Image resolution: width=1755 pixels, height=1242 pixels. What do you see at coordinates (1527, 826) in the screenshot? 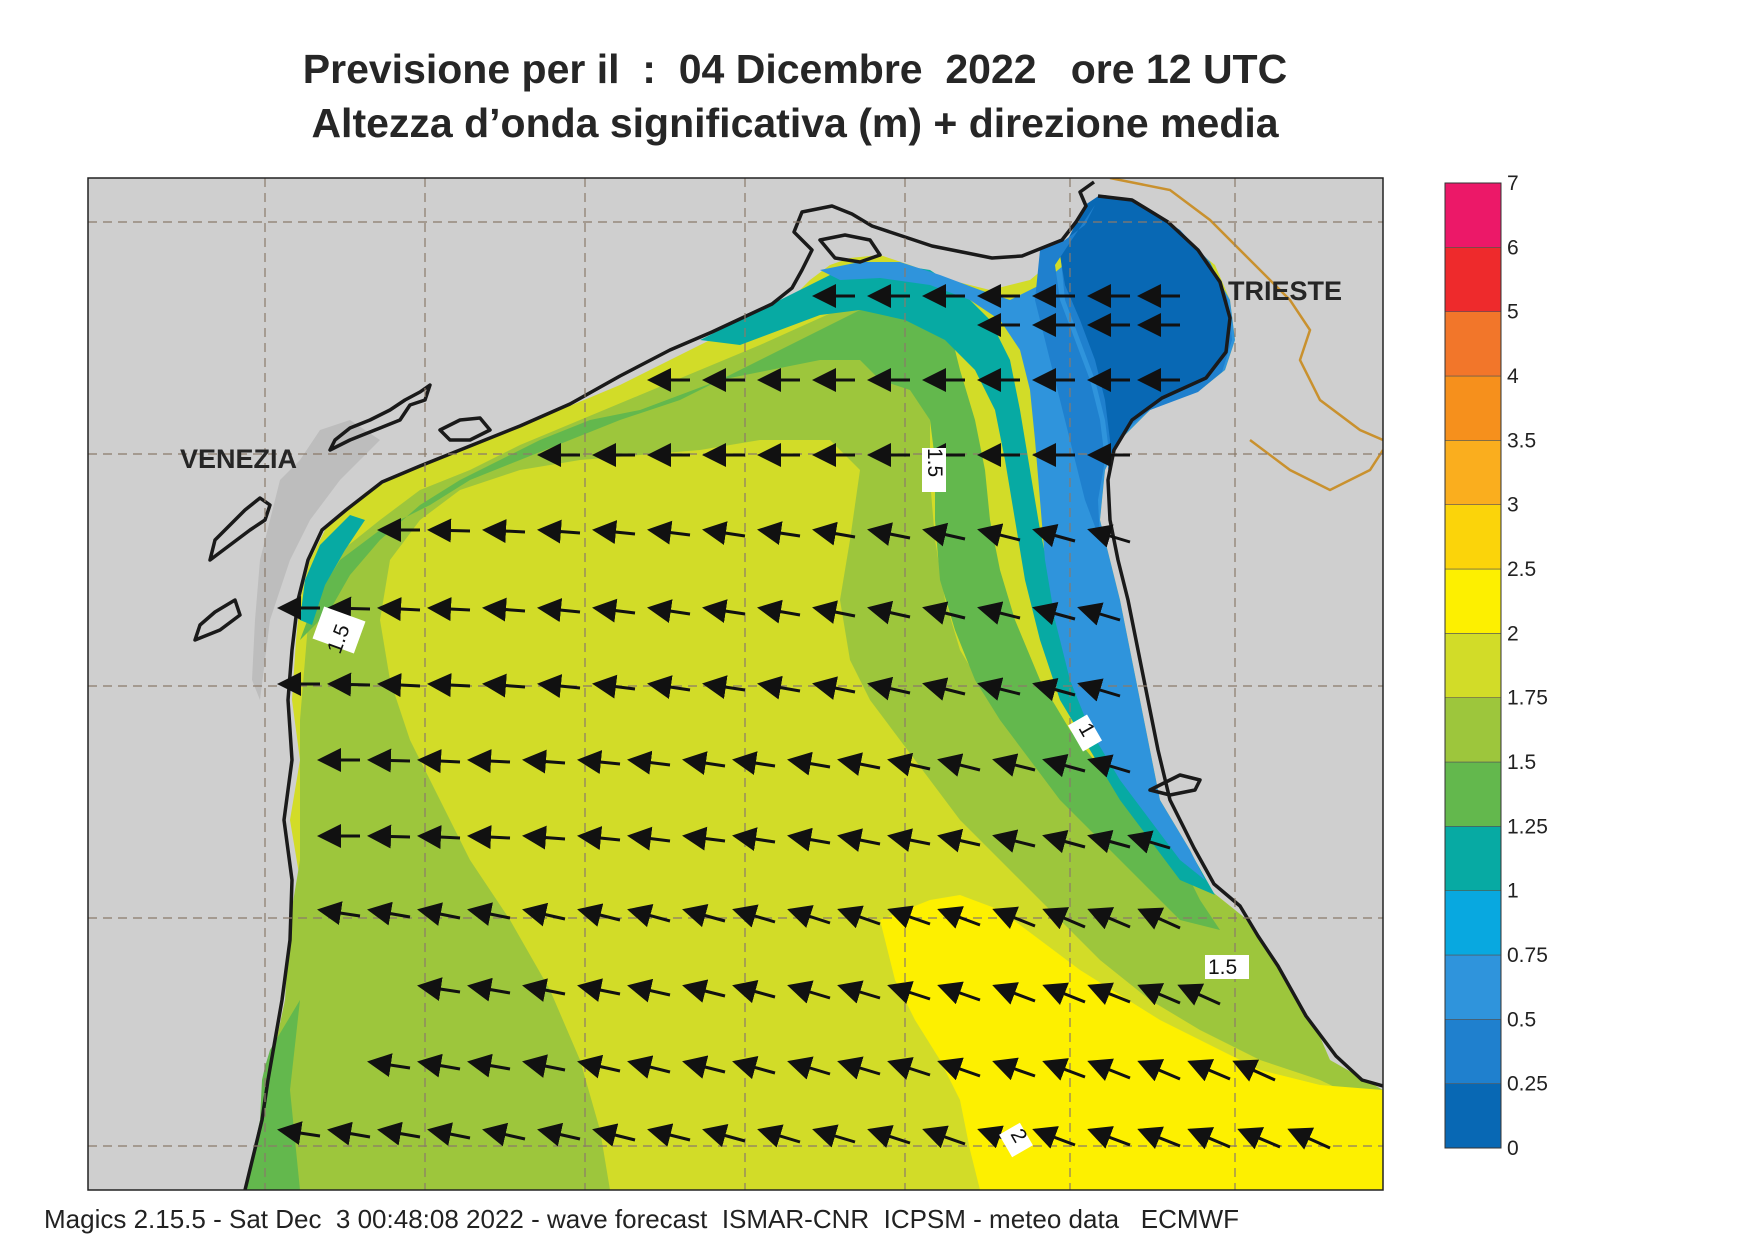
I see `legend-tick-label: 1.25` at bounding box center [1527, 826].